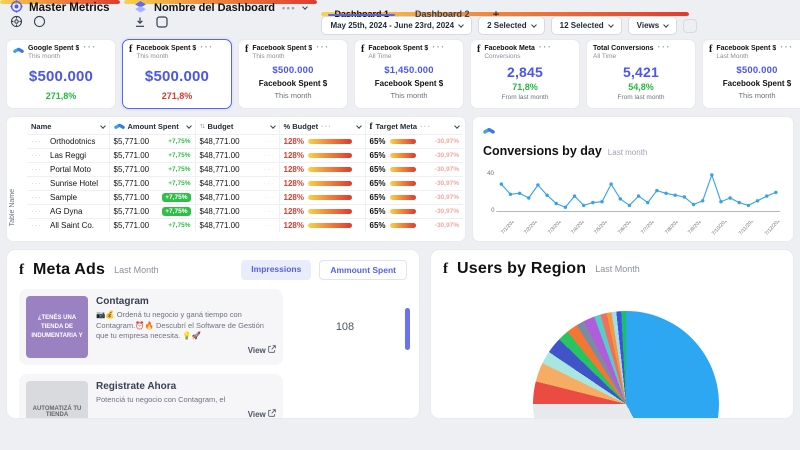 This screenshot has width=800, height=450. I want to click on row-name: All Saint Co., so click(72, 225).